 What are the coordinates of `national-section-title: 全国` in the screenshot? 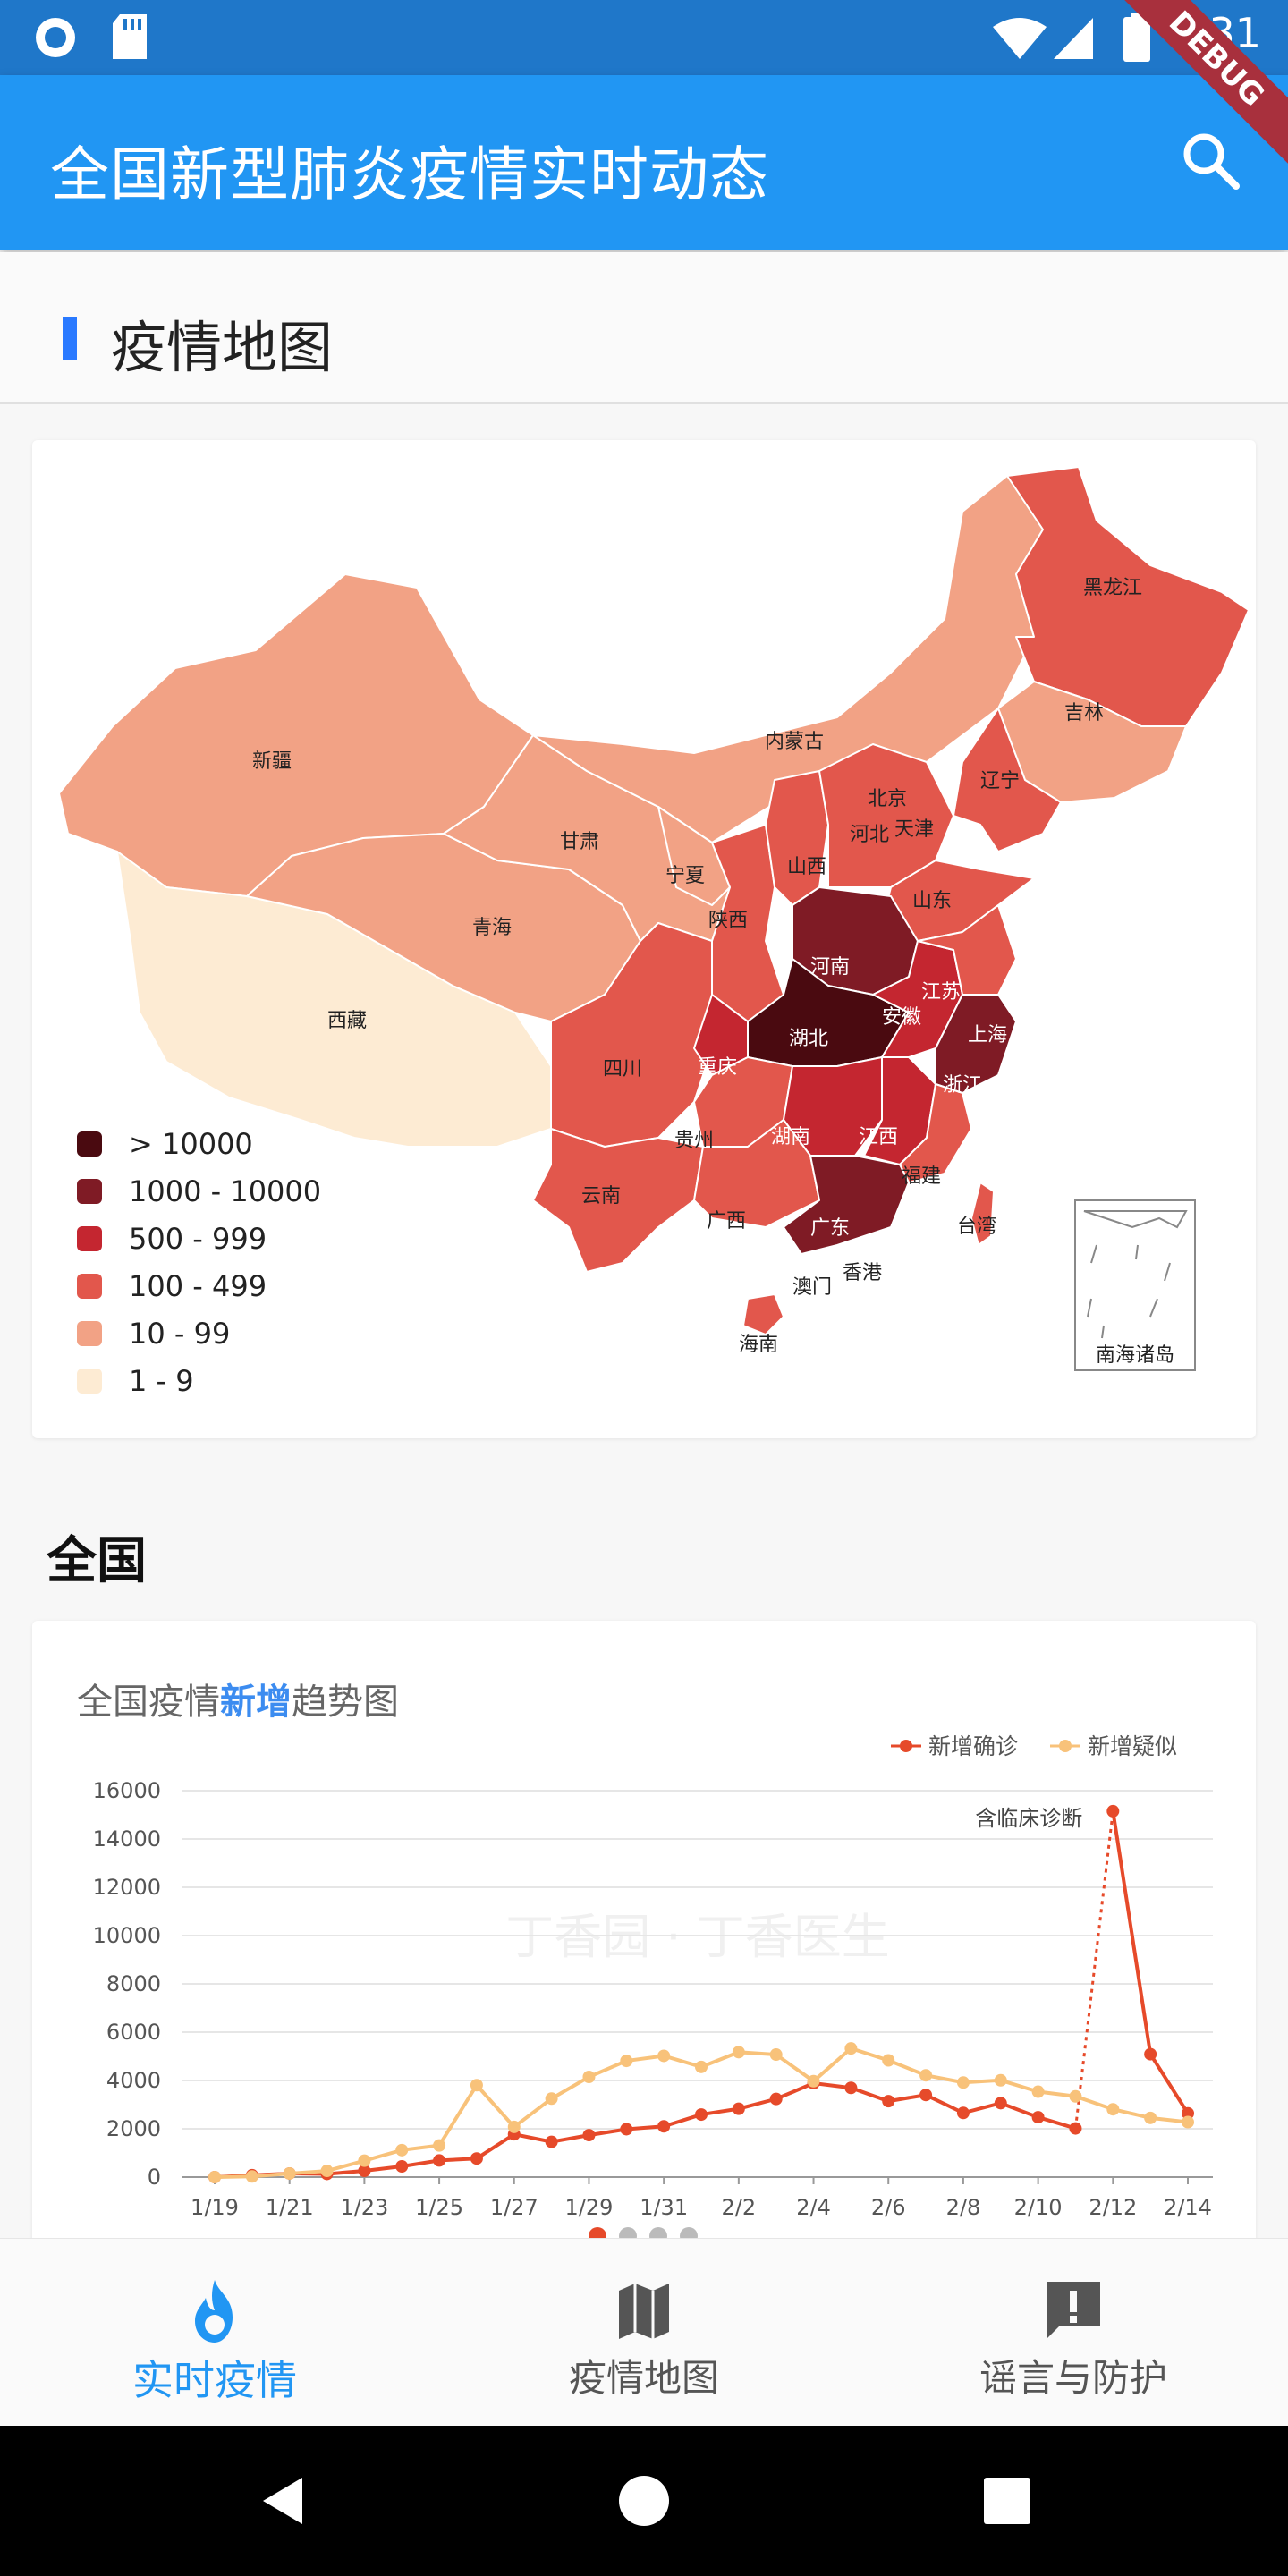 It's located at (97, 1561).